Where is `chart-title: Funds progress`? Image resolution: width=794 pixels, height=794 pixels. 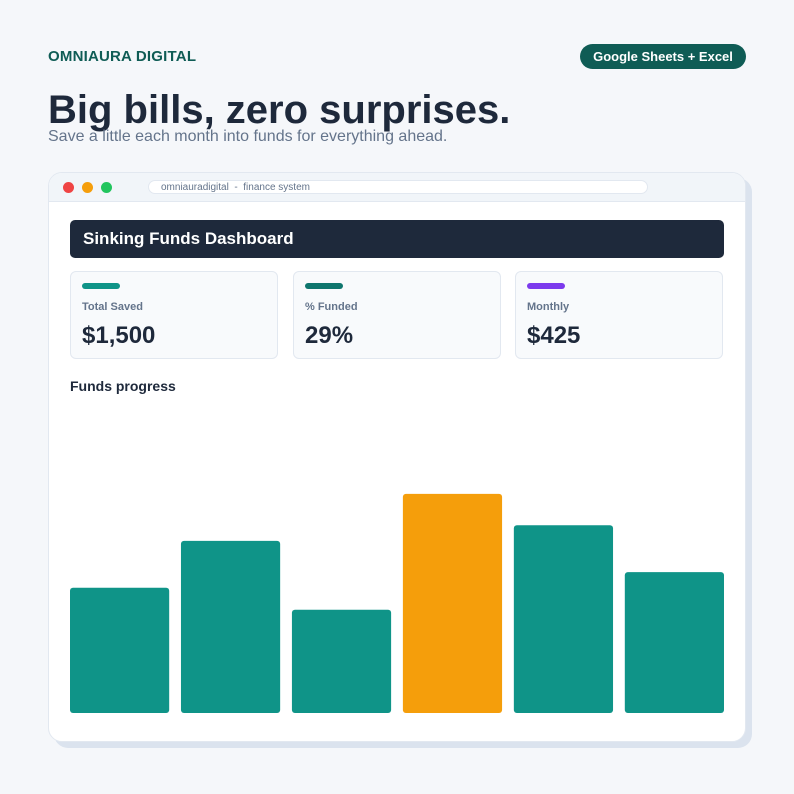
chart-title: Funds progress is located at coordinates (123, 386).